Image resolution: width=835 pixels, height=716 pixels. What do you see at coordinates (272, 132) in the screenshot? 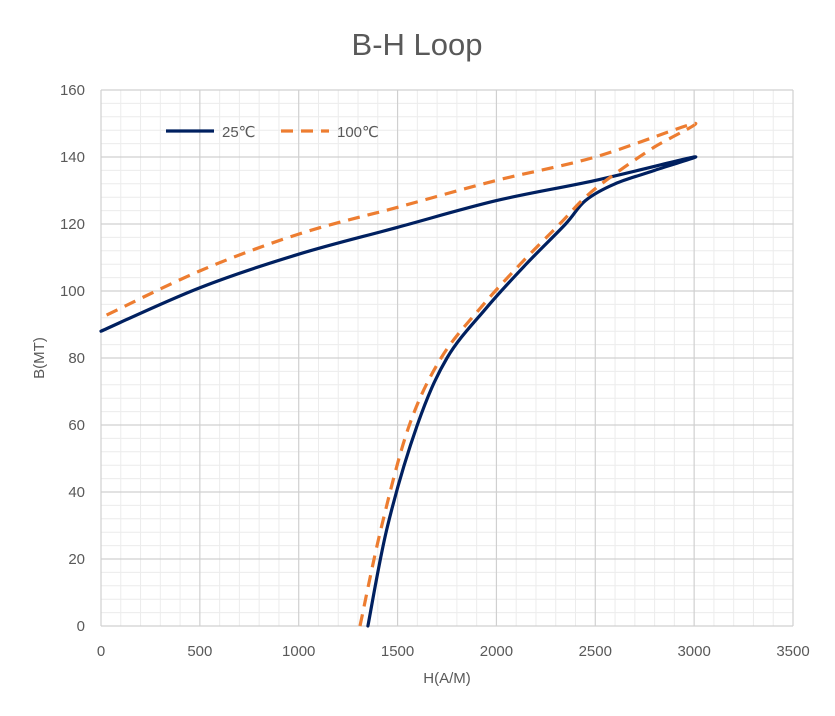
I see `legend: 25℃ 100℃` at bounding box center [272, 132].